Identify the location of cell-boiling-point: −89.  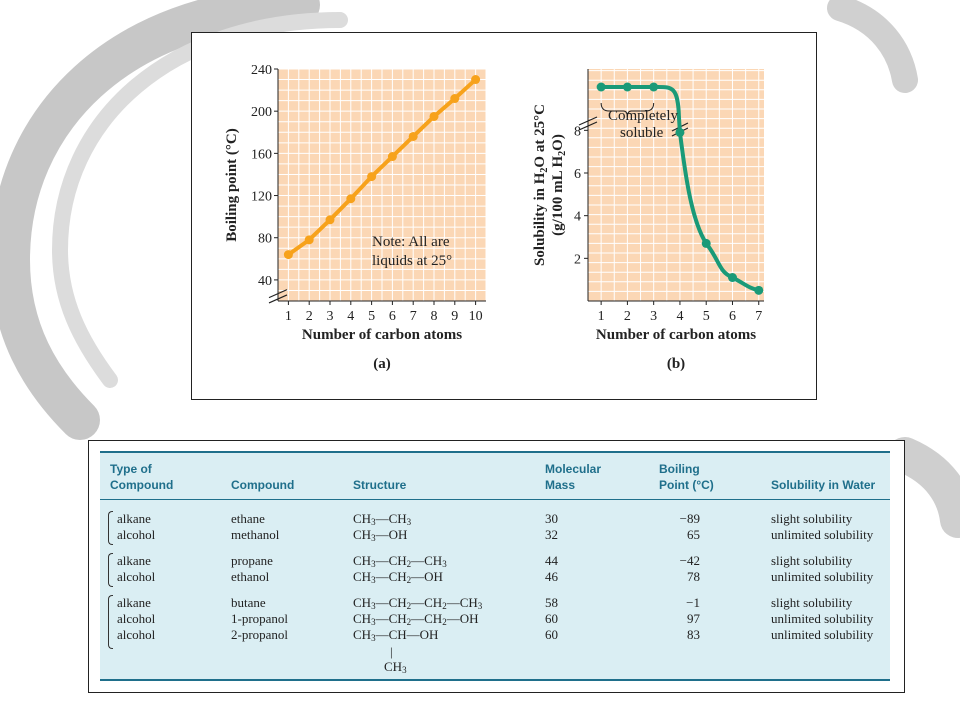
(689, 518).